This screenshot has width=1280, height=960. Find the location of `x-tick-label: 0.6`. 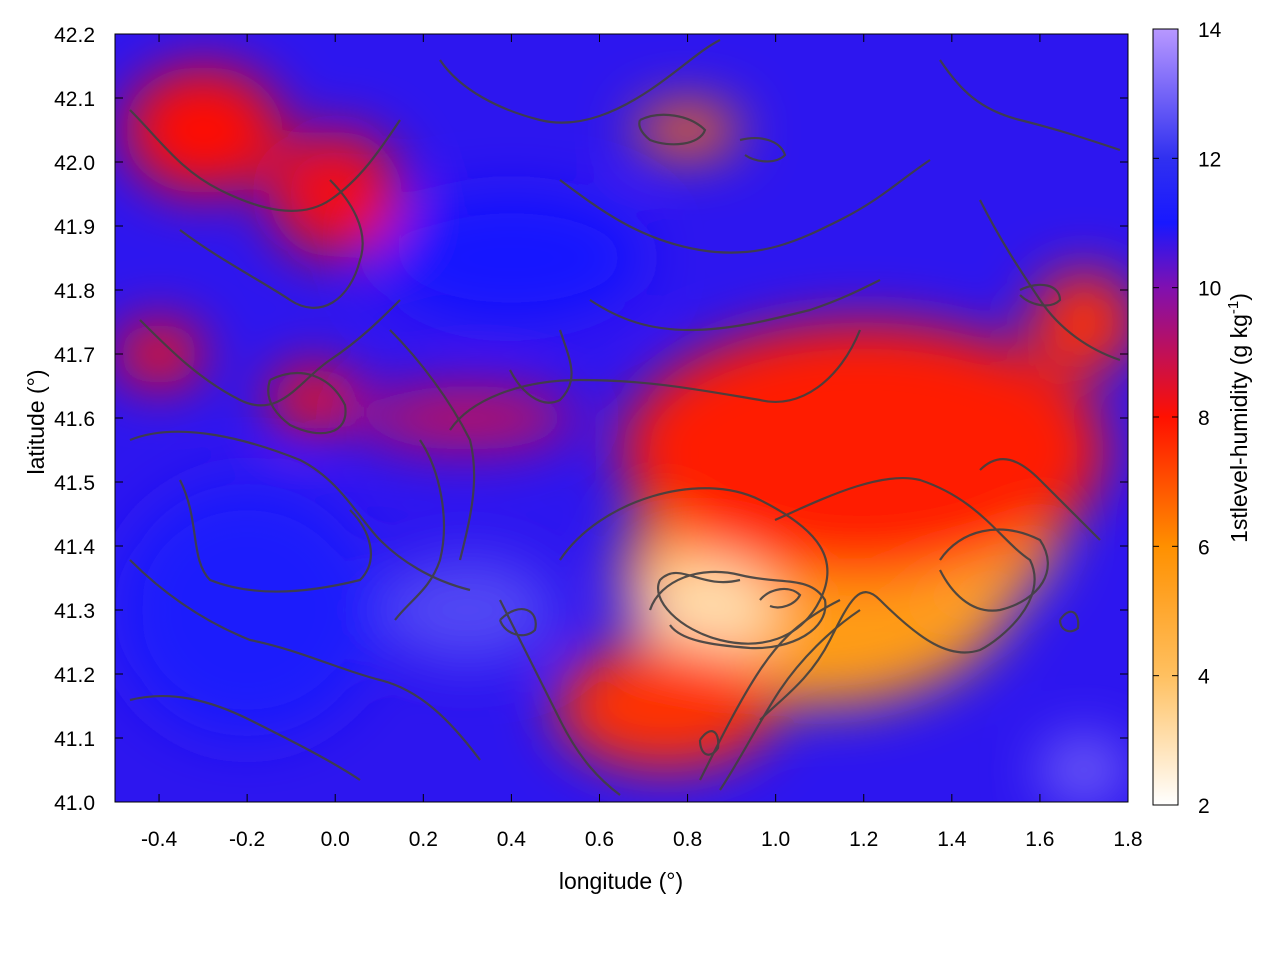

x-tick-label: 0.6 is located at coordinates (599, 839).